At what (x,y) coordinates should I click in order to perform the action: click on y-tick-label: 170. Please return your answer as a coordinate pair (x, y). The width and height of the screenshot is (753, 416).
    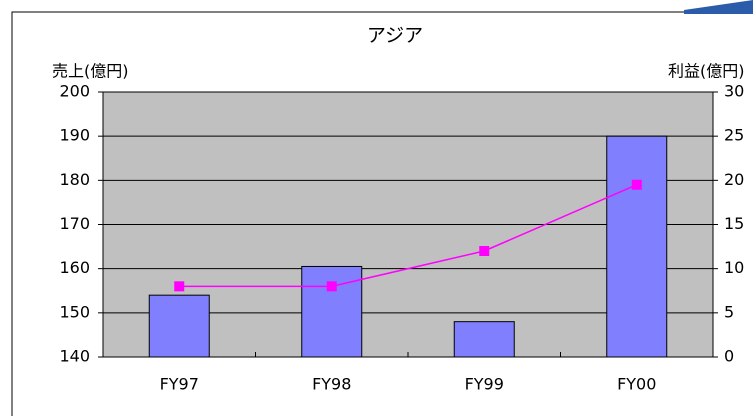
    Looking at the image, I should click on (74, 223).